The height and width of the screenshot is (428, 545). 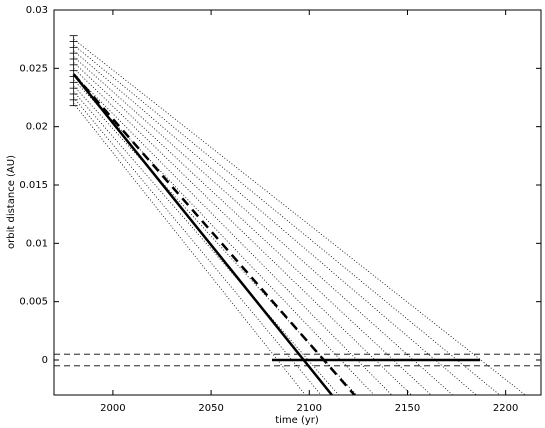 What do you see at coordinates (37, 10) in the screenshot?
I see `y-tick-label: 0.03` at bounding box center [37, 10].